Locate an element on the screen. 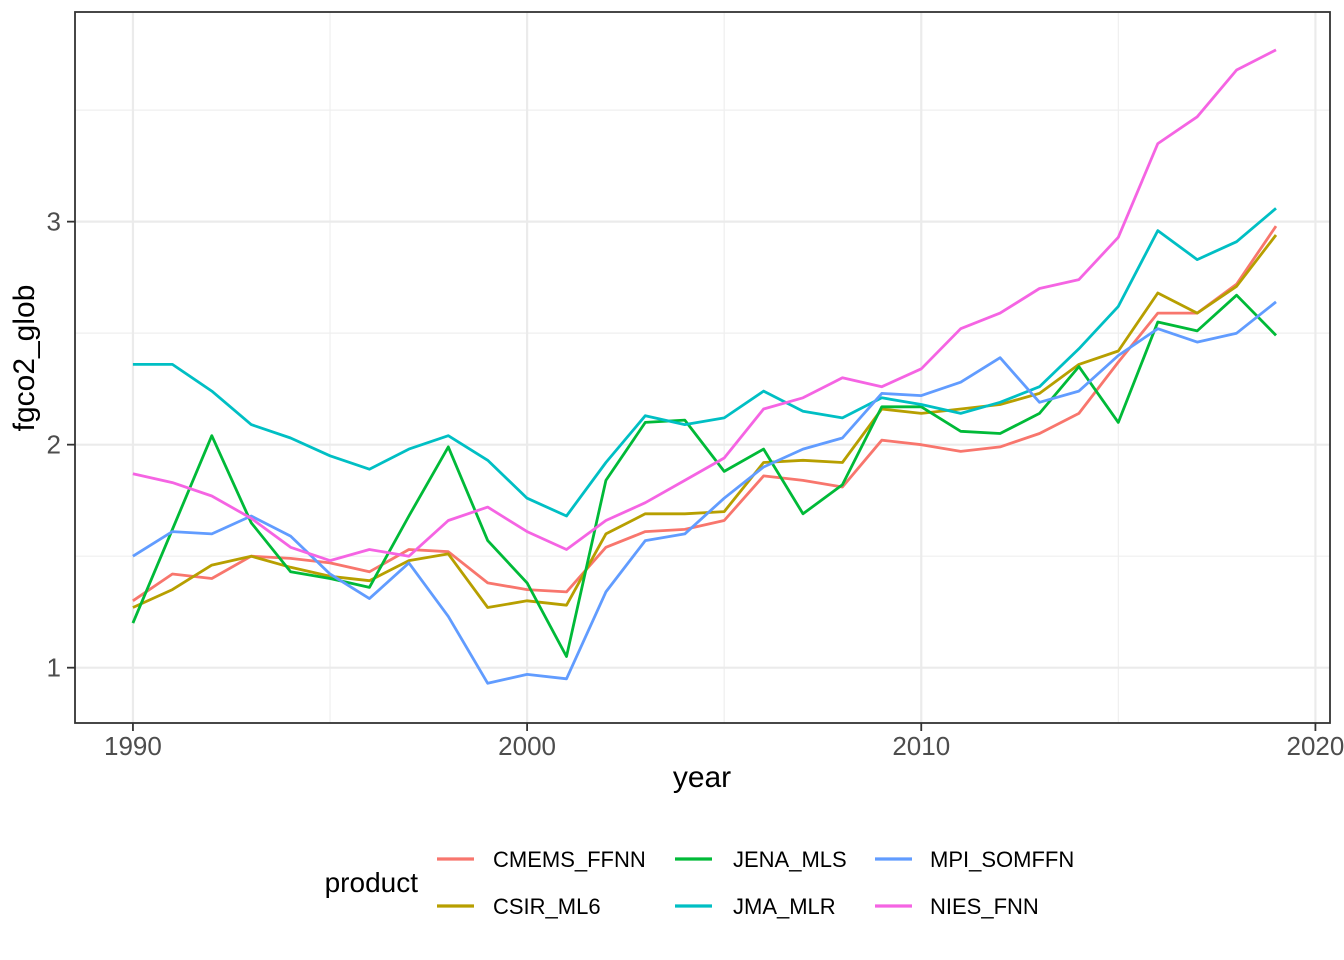  legend-entry-JMA_MLR: JMA_MLR is located at coordinates (755, 906).